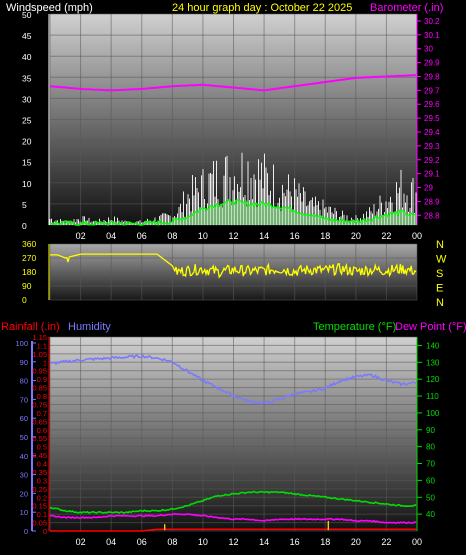 Image resolution: width=466 pixels, height=555 pixels. Describe the element at coordinates (233, 518) in the screenshot. I see `dew-point-line` at that location.